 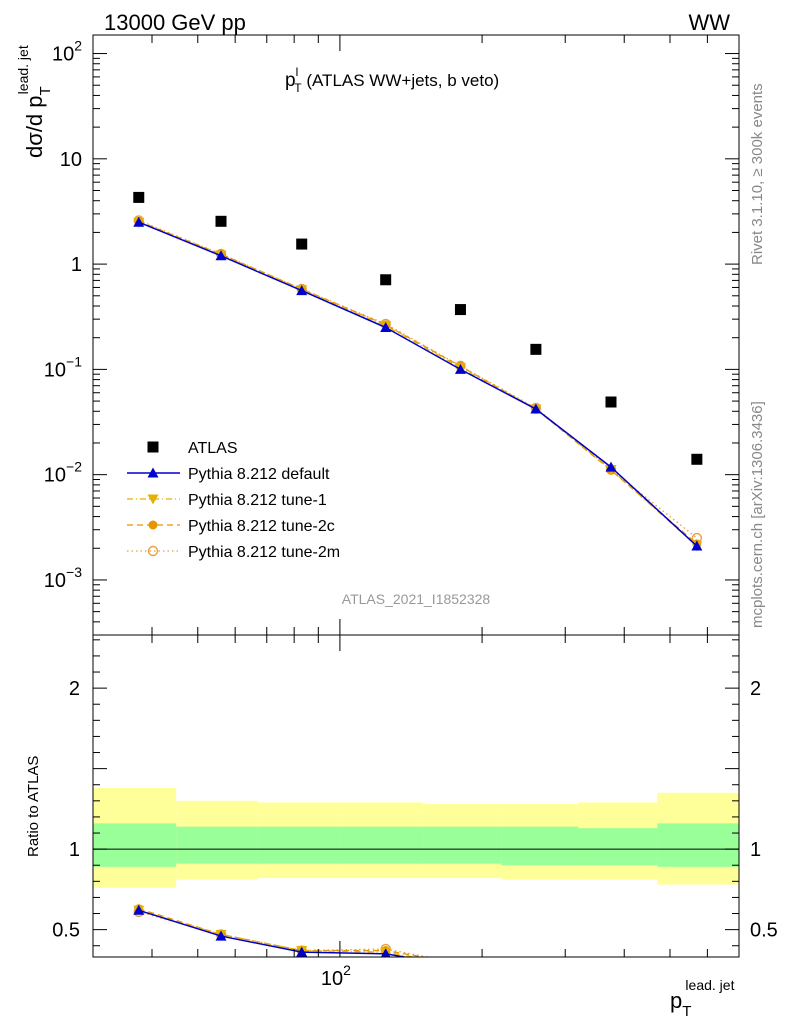 I want to click on x-tick-exponent: 2, so click(x=347, y=970).